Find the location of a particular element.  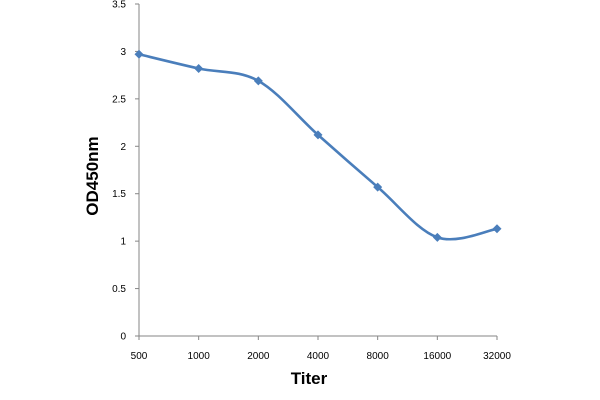

y-axis-title: OD450nm is located at coordinates (92, 175).